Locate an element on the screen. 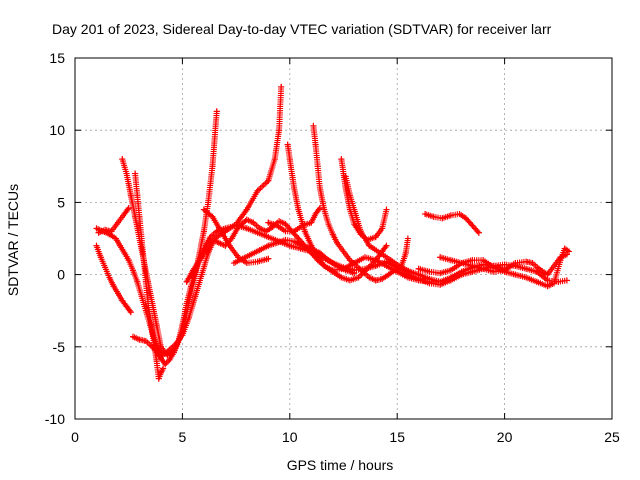 The image size is (640, 480). y-tick-label: -5 is located at coordinates (59, 347).